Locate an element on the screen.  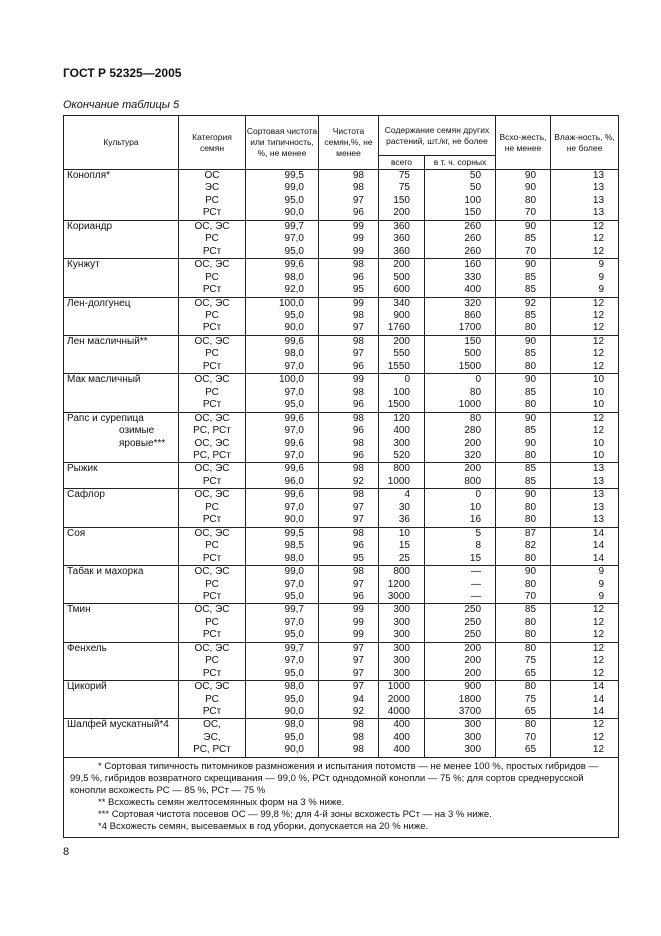
crop-name: Мак масличный is located at coordinates (104, 380).